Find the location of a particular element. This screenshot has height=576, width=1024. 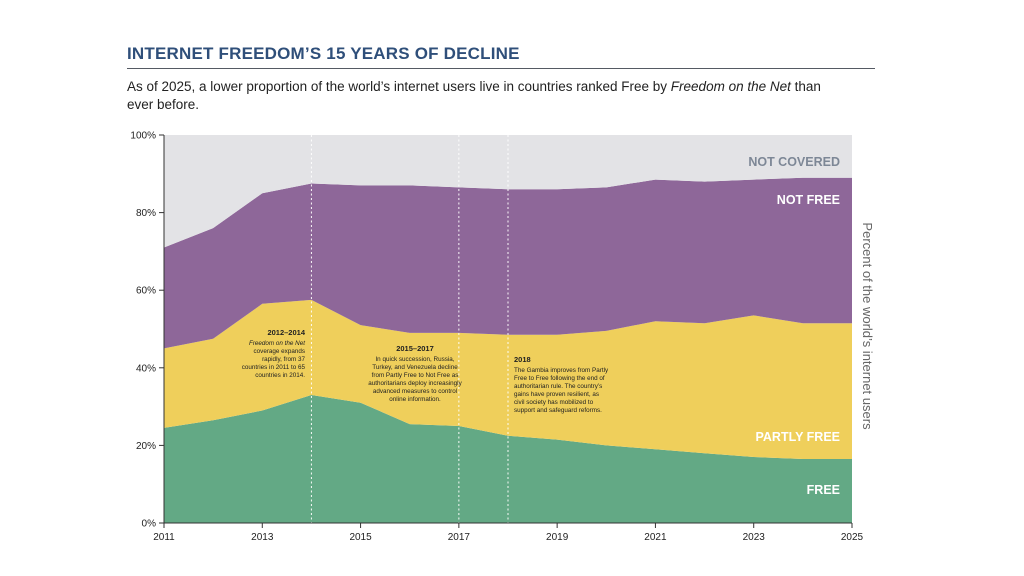

y-tick-label: 60% is located at coordinates (146, 291).